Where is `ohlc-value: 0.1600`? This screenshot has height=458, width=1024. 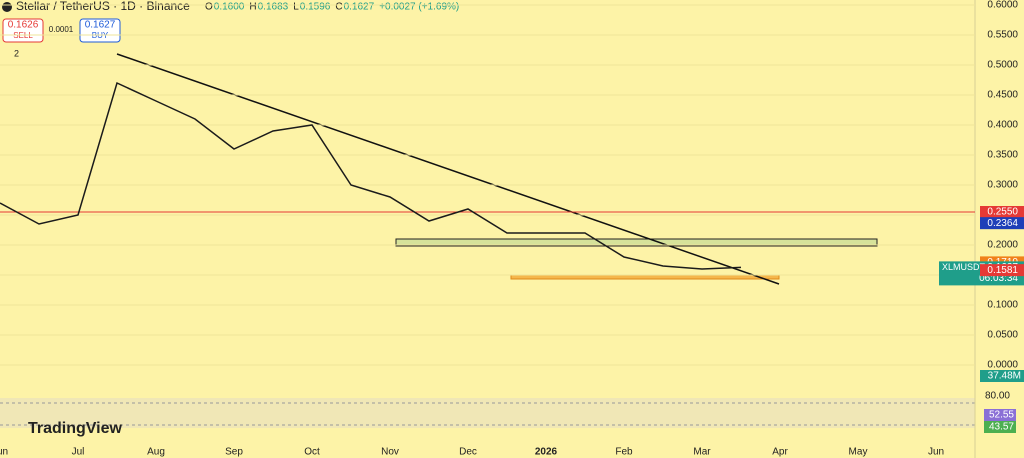
ohlc-value: 0.1600 is located at coordinates (229, 7).